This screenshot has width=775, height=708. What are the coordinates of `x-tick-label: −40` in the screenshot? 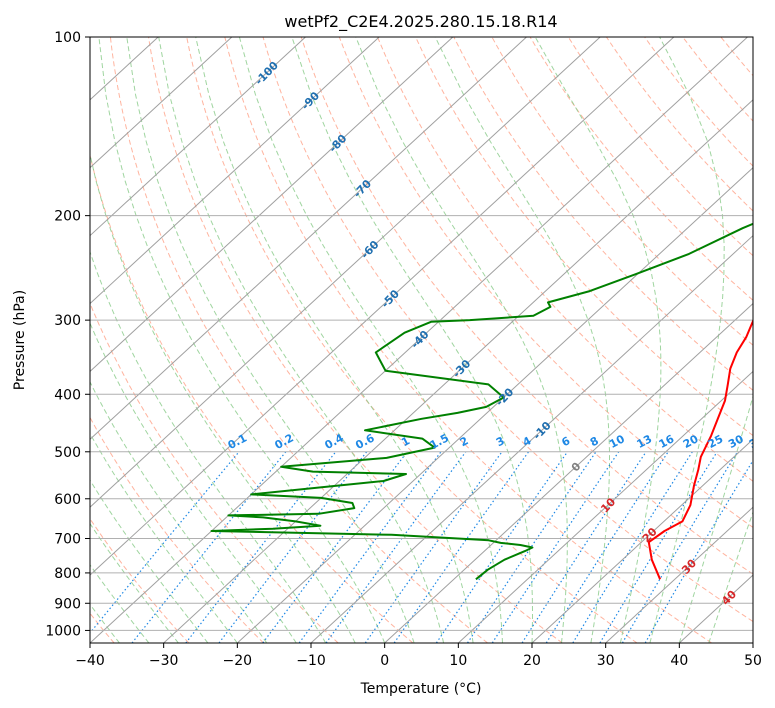 It's located at (90, 661).